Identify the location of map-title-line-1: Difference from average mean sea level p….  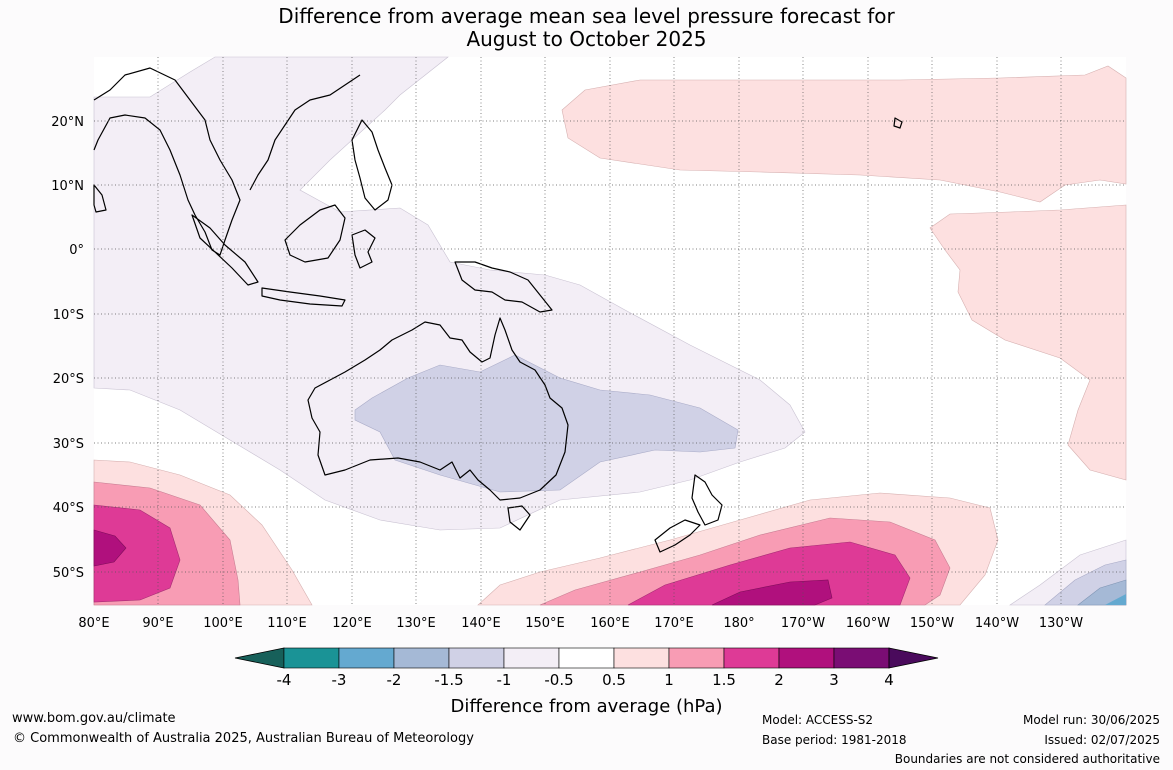
(586, 16).